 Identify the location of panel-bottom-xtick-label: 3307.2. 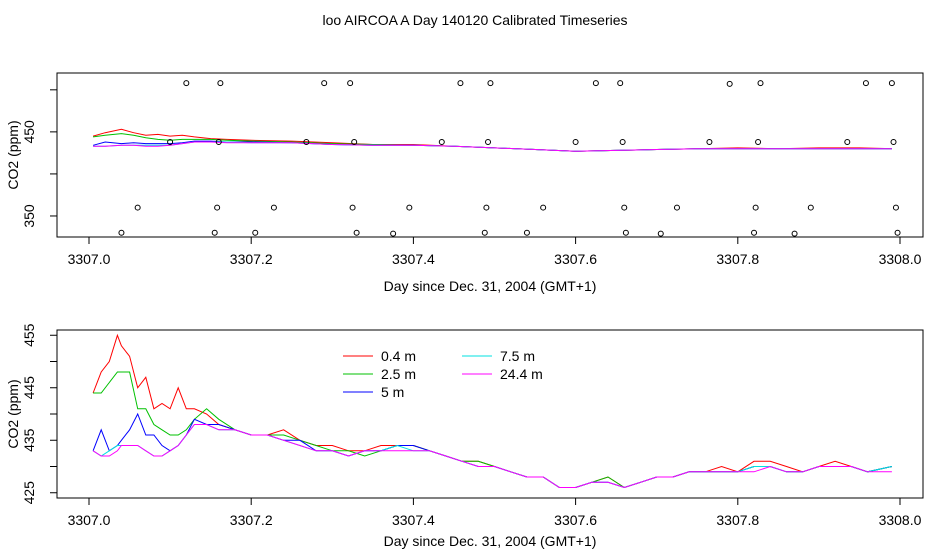
(251, 520).